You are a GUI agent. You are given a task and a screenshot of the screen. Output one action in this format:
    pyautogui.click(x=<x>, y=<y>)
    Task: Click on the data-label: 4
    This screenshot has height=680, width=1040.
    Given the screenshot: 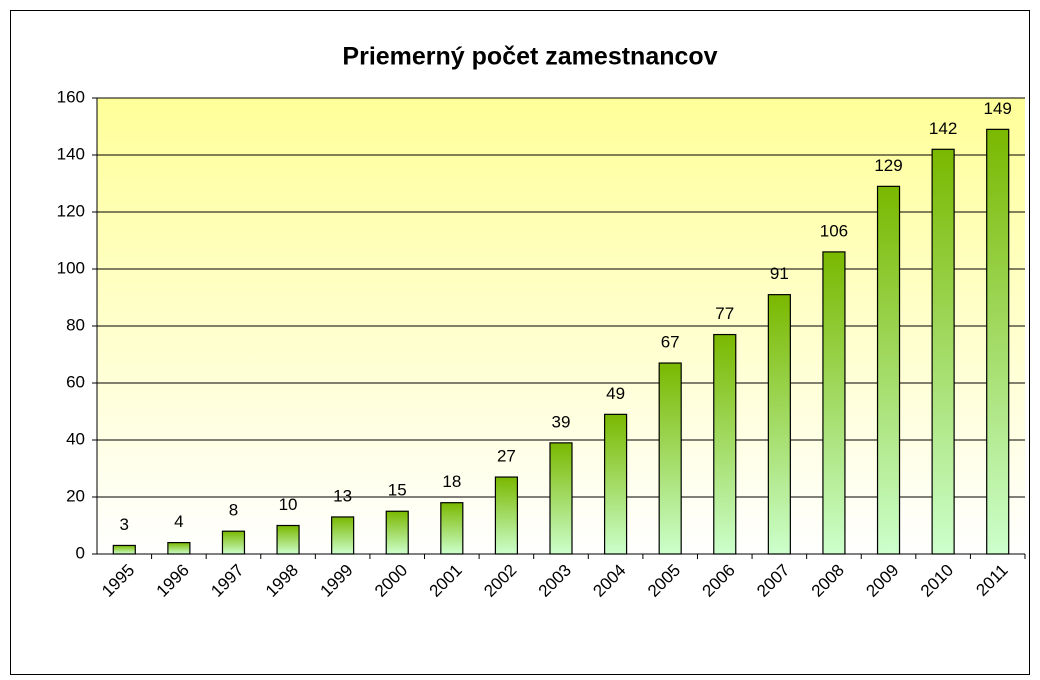 What is the action you would take?
    pyautogui.click(x=178, y=521)
    